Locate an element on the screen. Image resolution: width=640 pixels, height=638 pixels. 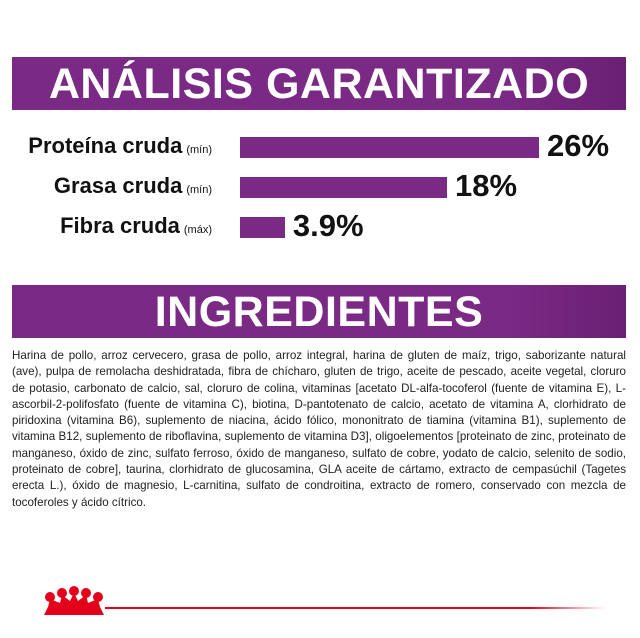
row-name: Proteína cruda is located at coordinates (105, 145).